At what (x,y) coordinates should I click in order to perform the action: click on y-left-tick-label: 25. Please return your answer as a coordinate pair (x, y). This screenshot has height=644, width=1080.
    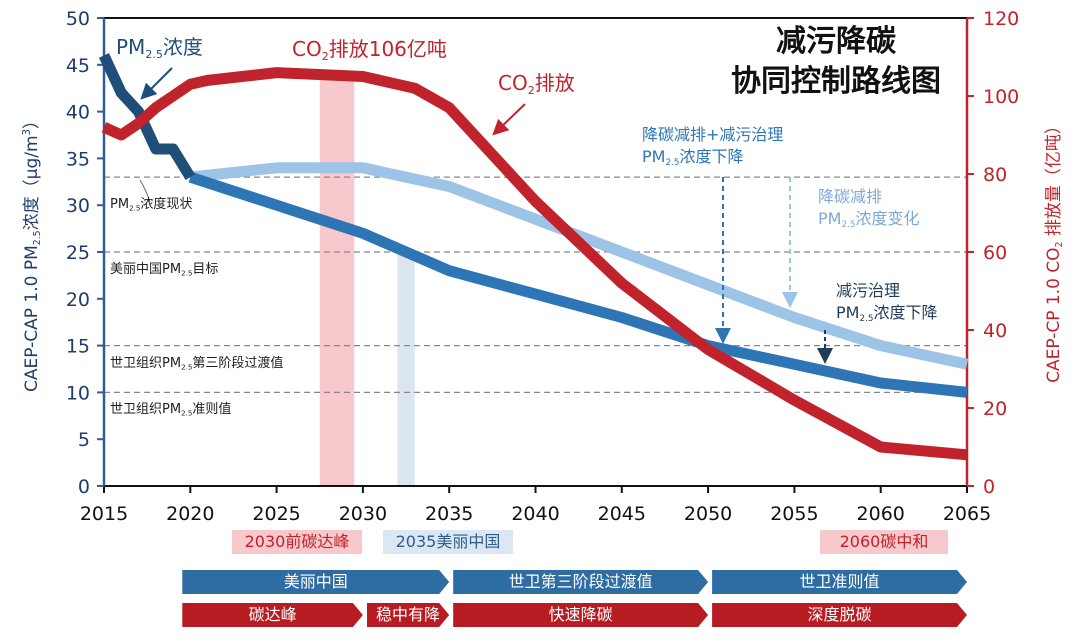
    Looking at the image, I should click on (78, 253).